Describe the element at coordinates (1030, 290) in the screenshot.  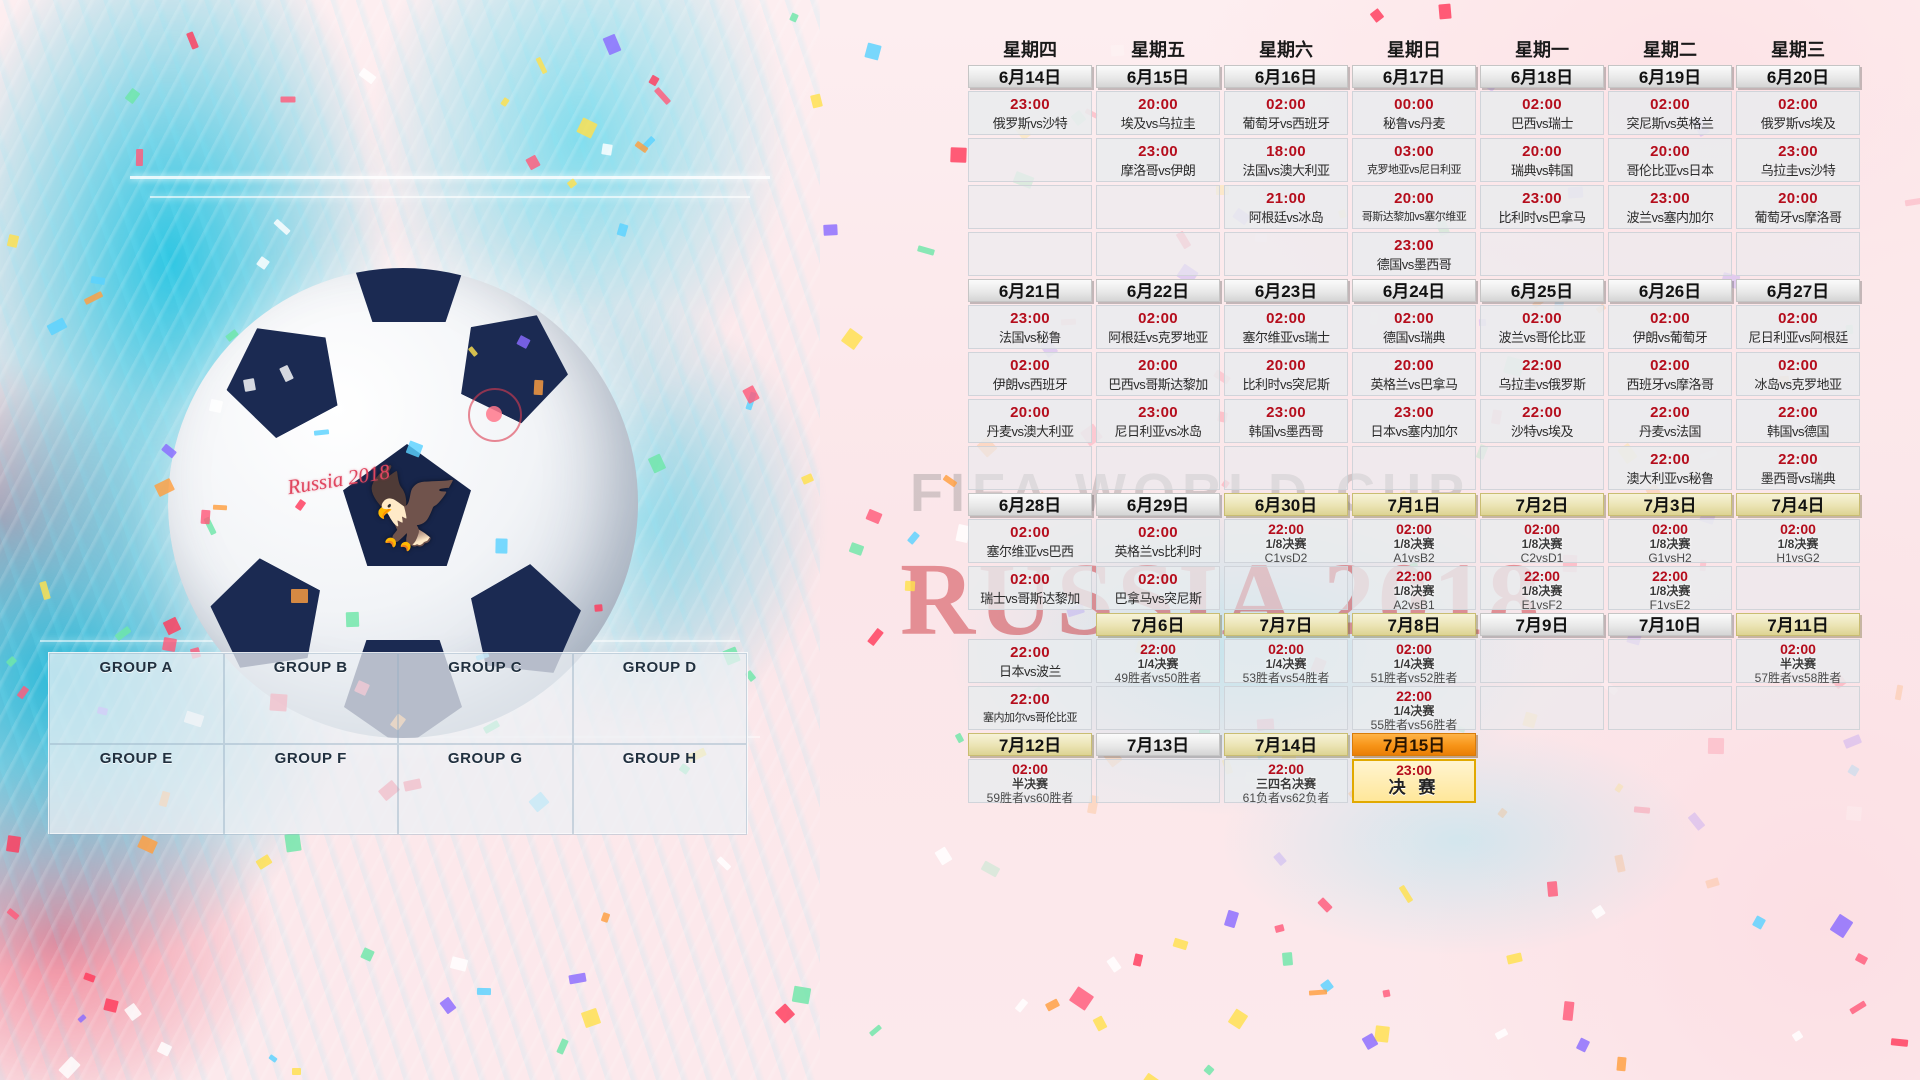
I see `date-cell: 6月21日` at that location.